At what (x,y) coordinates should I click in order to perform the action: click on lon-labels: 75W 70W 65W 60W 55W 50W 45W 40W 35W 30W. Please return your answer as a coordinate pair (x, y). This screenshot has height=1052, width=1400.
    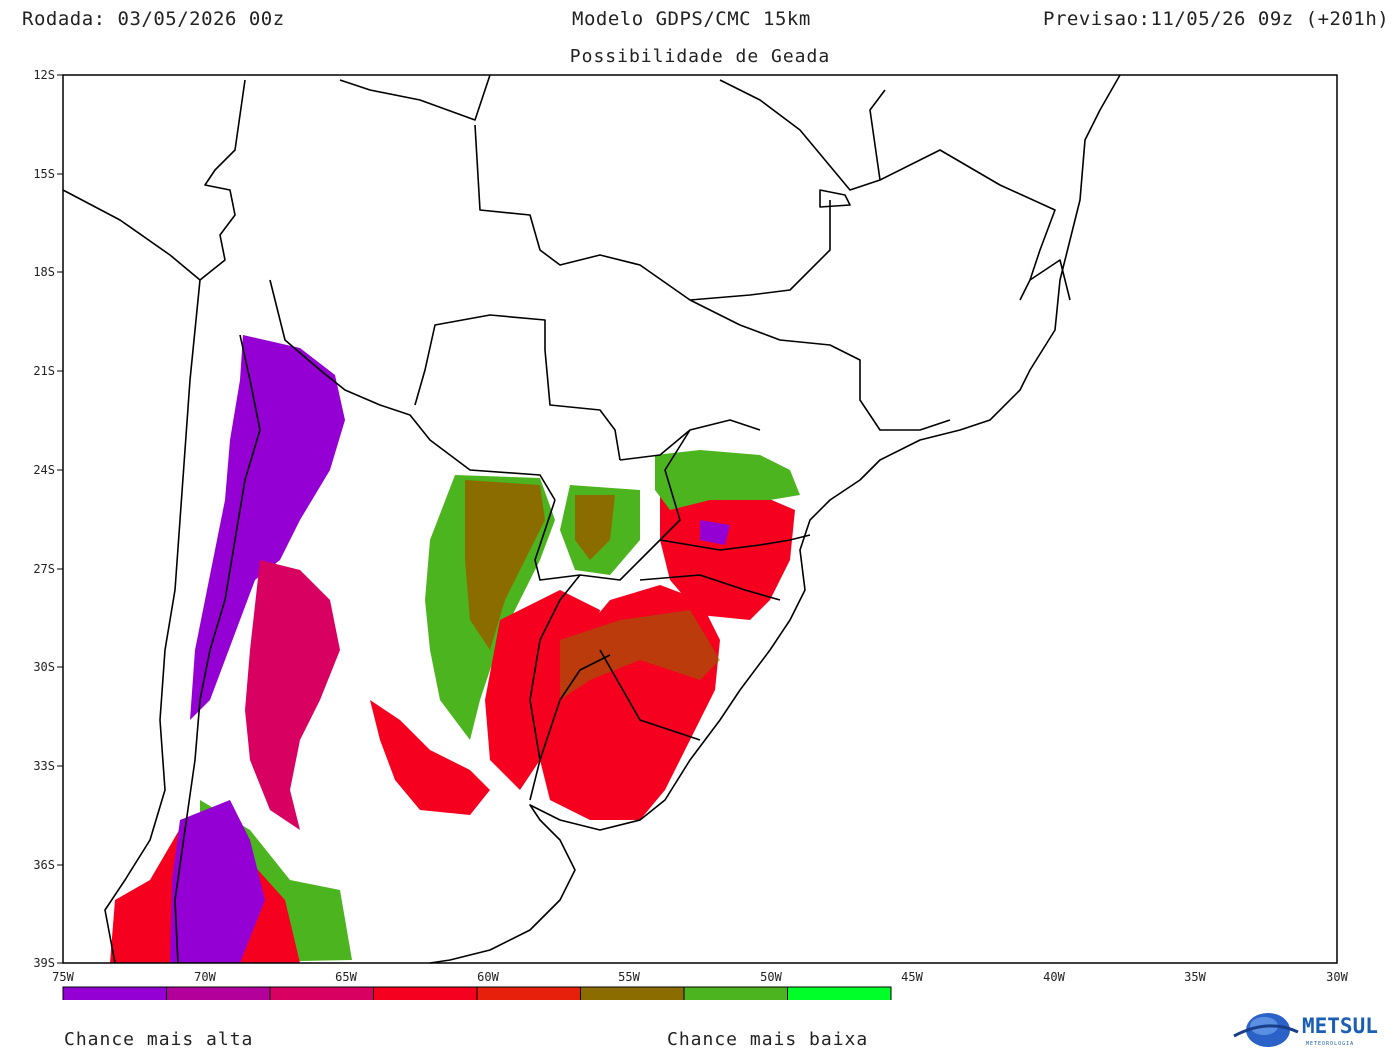
    Looking at the image, I should click on (700, 977).